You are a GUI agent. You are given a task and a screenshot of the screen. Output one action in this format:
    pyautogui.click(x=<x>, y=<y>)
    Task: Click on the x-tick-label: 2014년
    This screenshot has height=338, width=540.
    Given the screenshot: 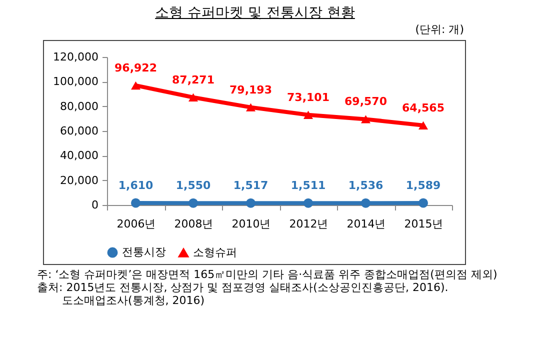 What is the action you would take?
    pyautogui.click(x=366, y=224)
    